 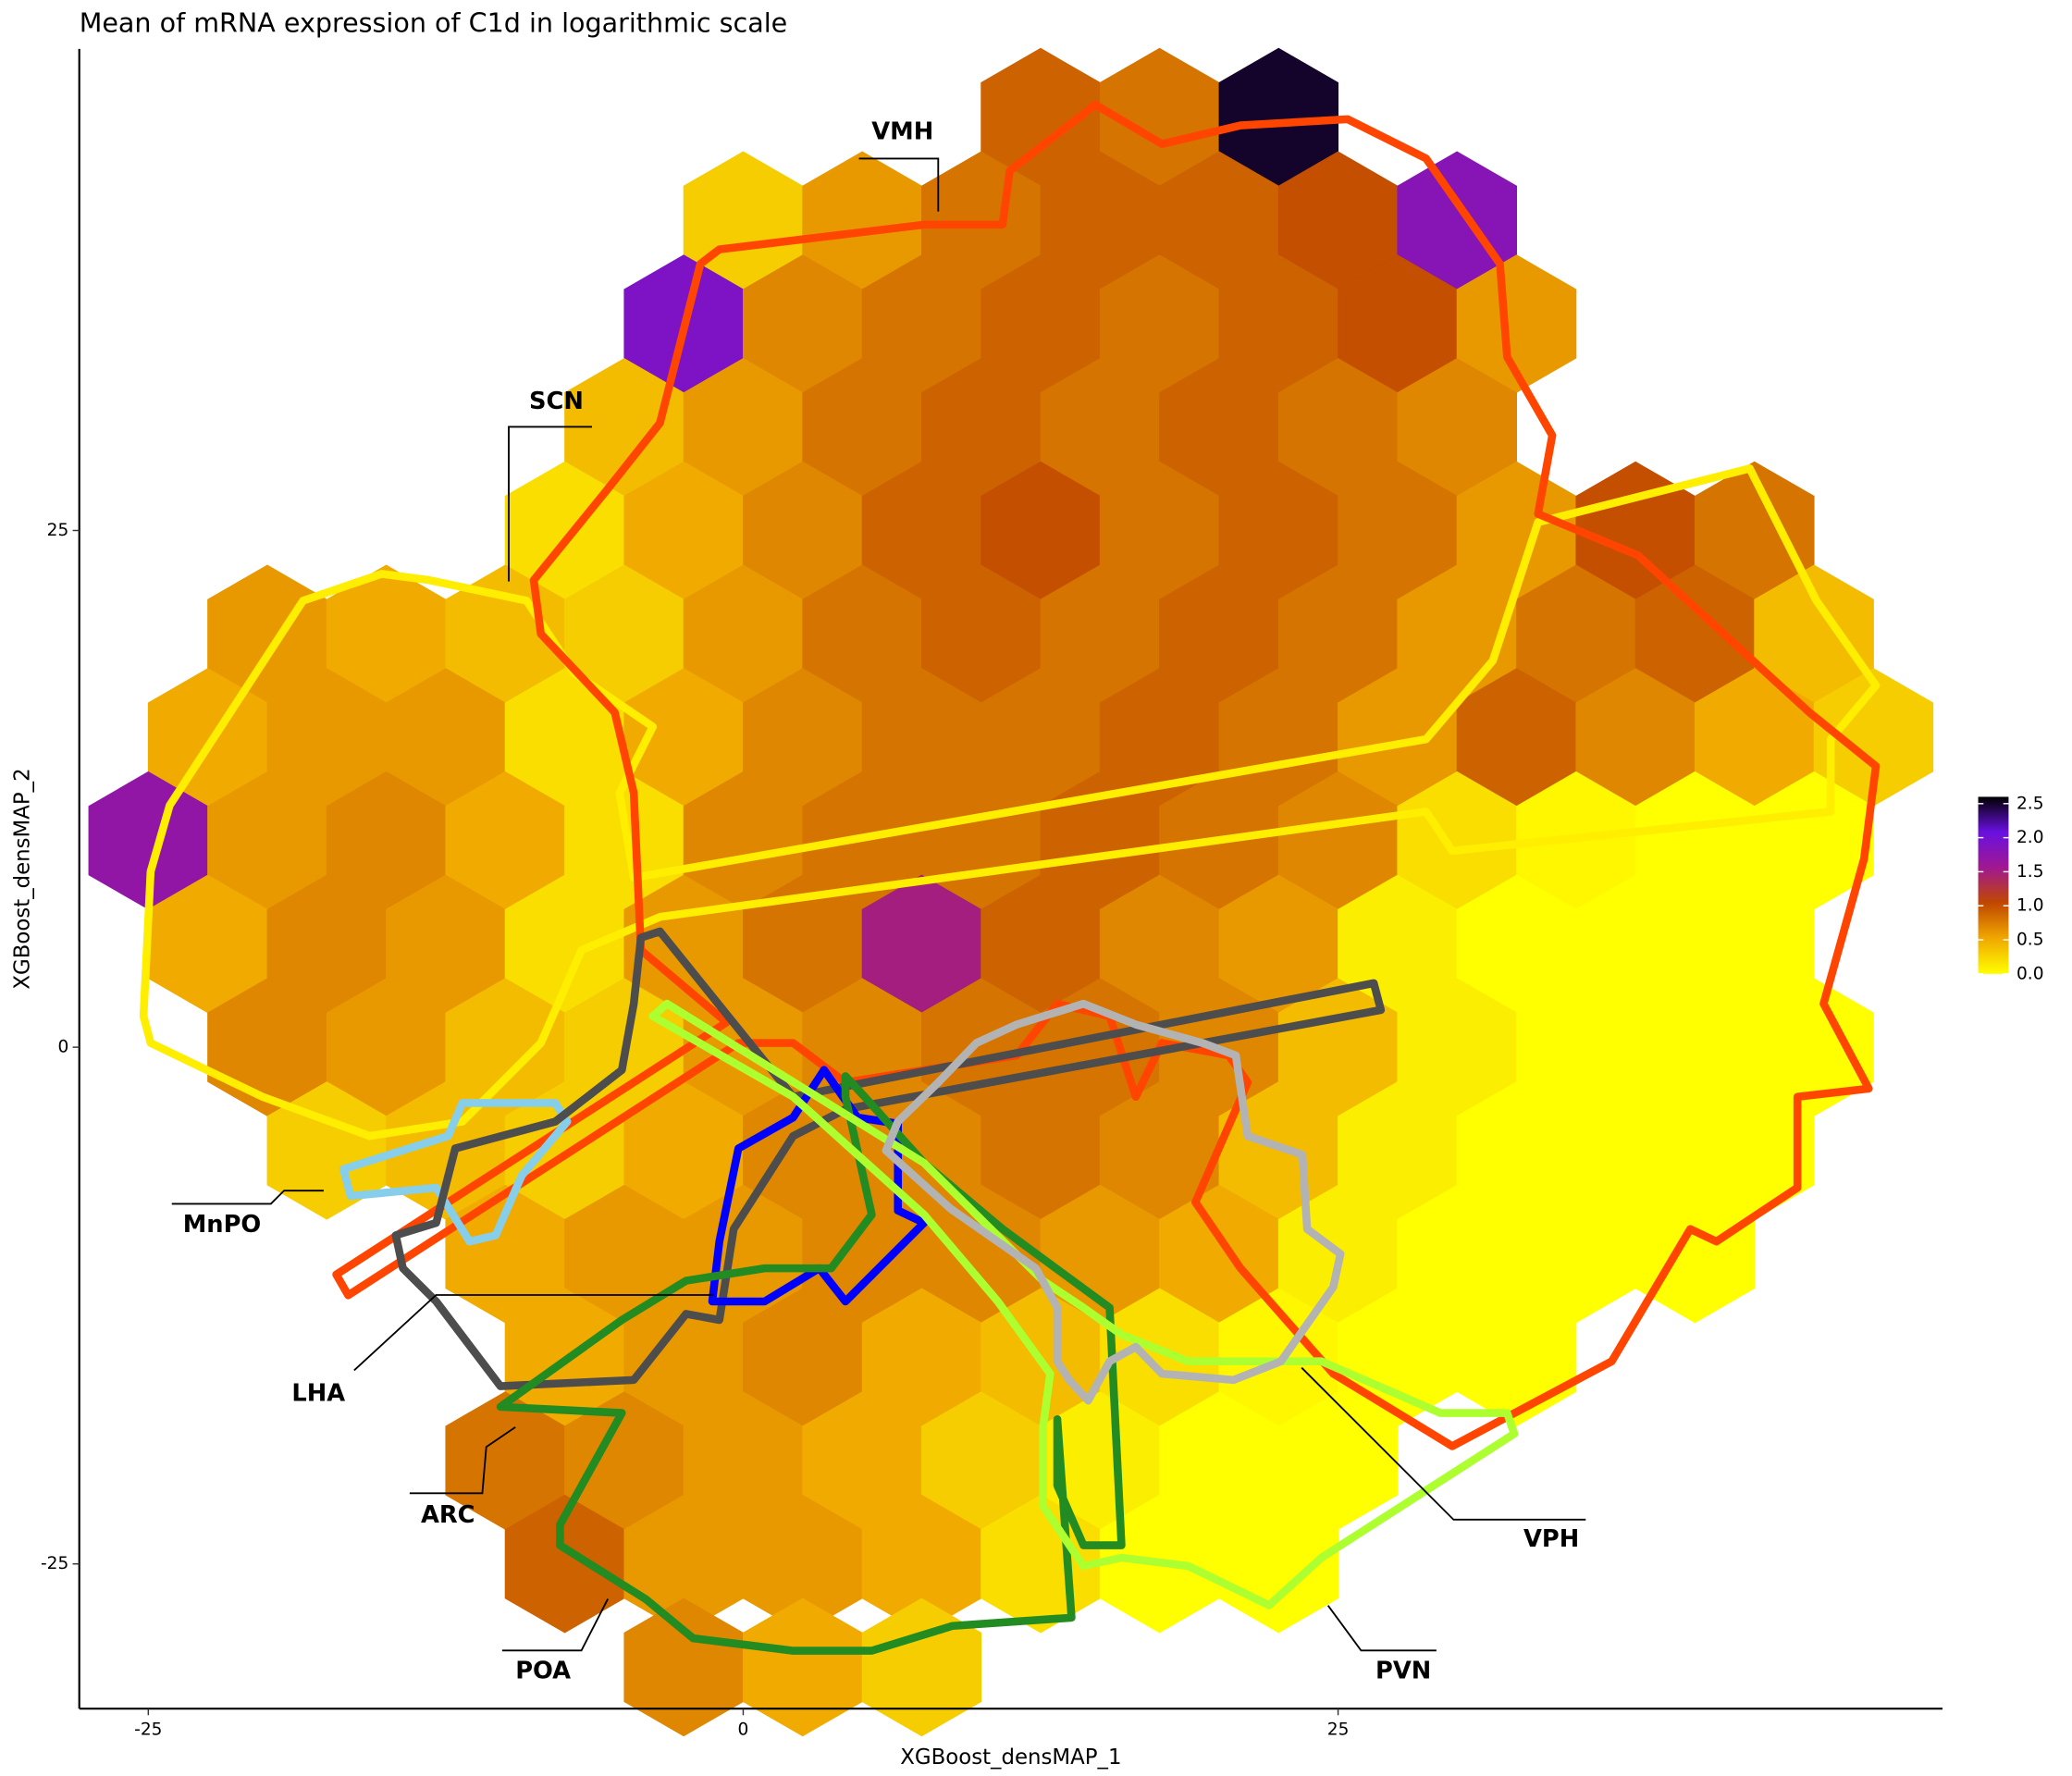 What do you see at coordinates (2030, 837) in the screenshot?
I see `colorbar-tick-label: 2.0` at bounding box center [2030, 837].